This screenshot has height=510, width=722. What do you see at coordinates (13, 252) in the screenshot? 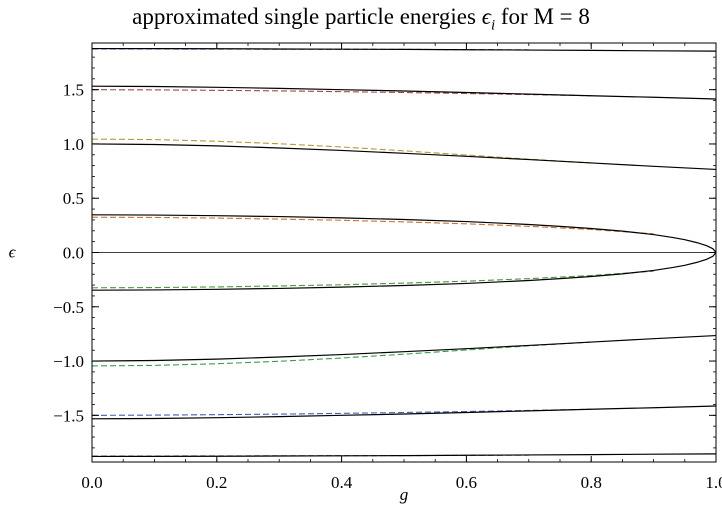
I see `y-axis-label: ϵ` at bounding box center [13, 252].